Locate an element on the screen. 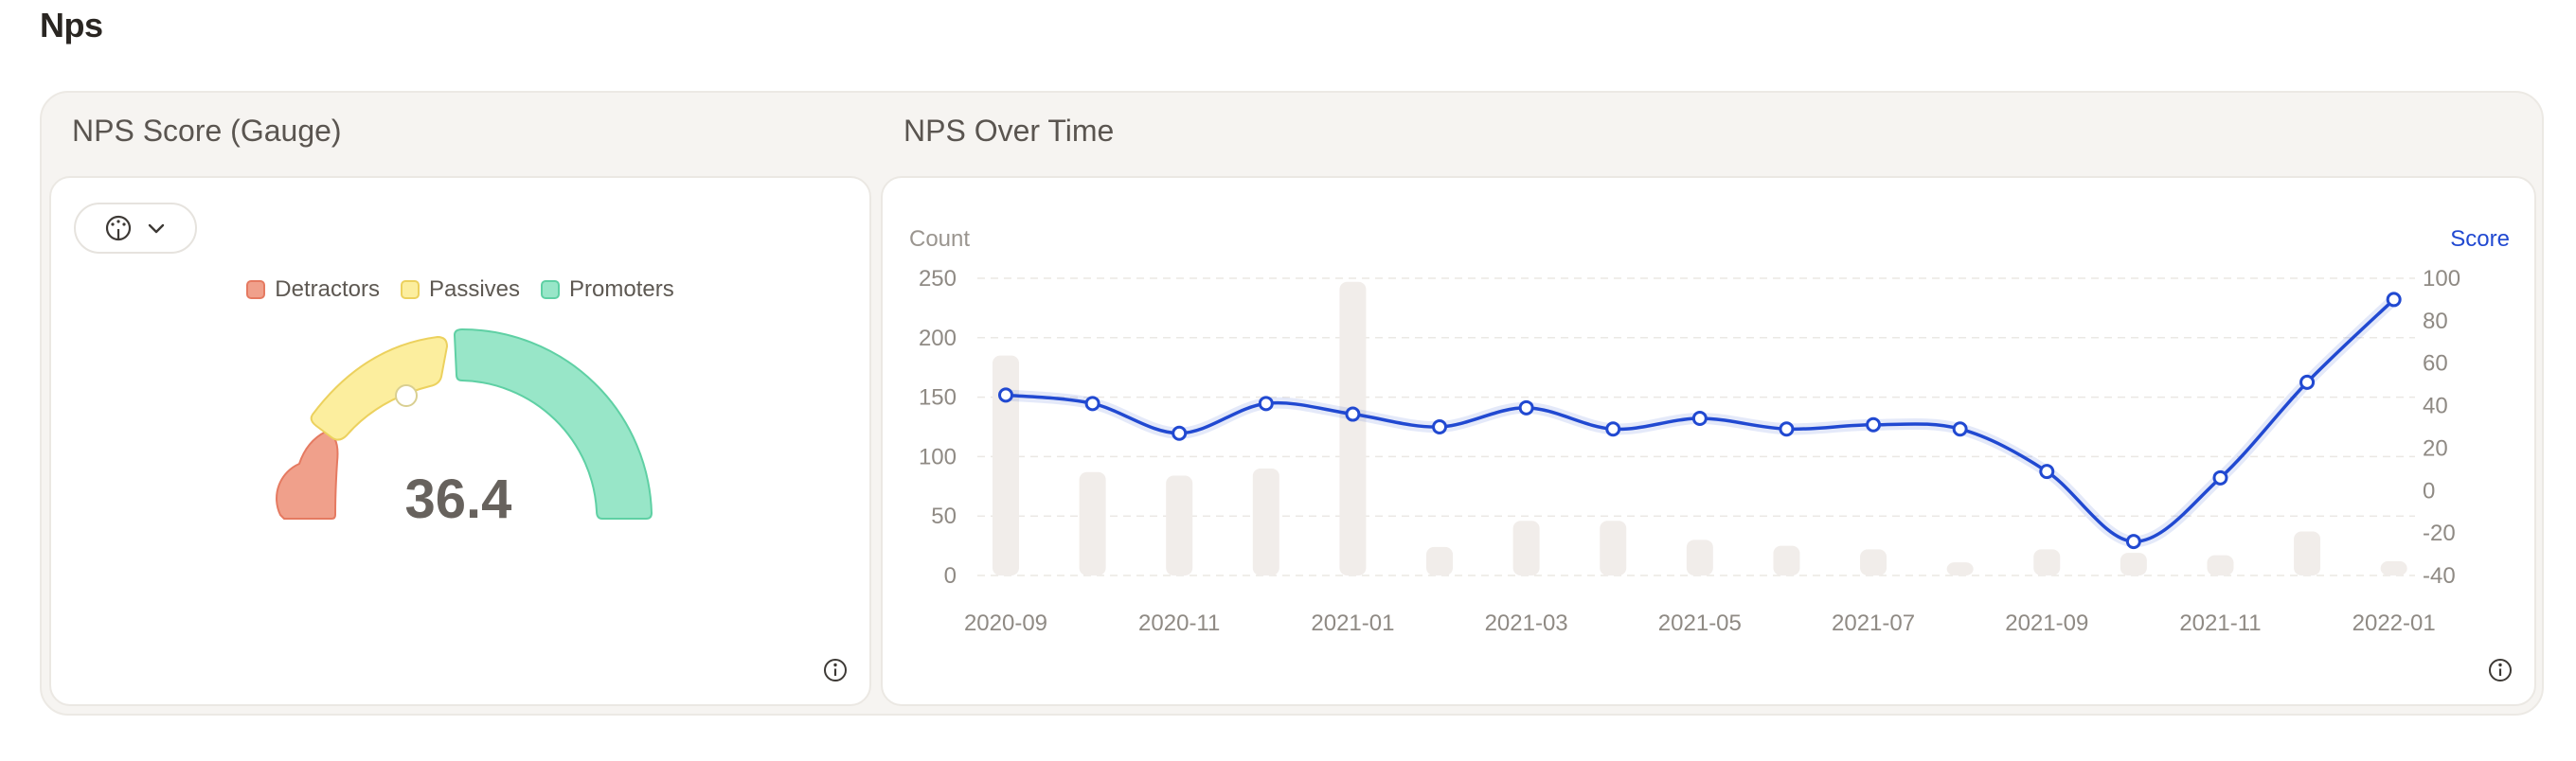 The height and width of the screenshot is (761, 2576). left-tick-label: 100 is located at coordinates (938, 457).